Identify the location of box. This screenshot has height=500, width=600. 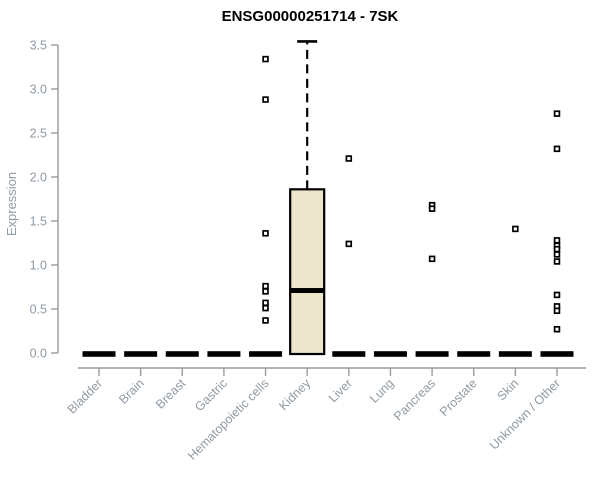
(307, 272).